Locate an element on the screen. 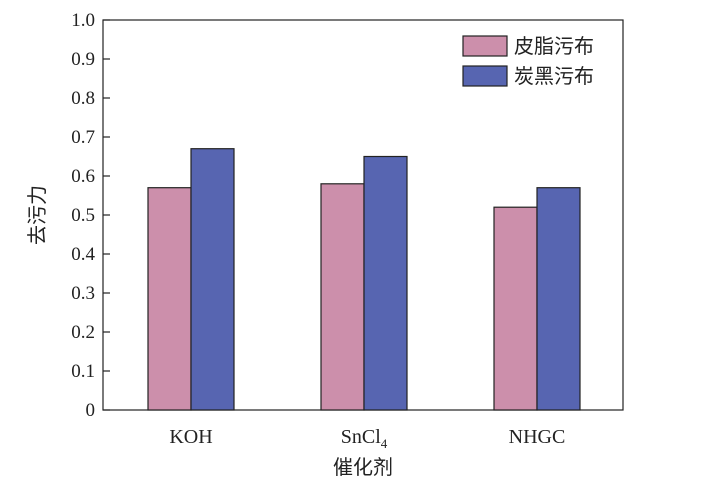  y-tick-label: 0.7 is located at coordinates (83, 137).